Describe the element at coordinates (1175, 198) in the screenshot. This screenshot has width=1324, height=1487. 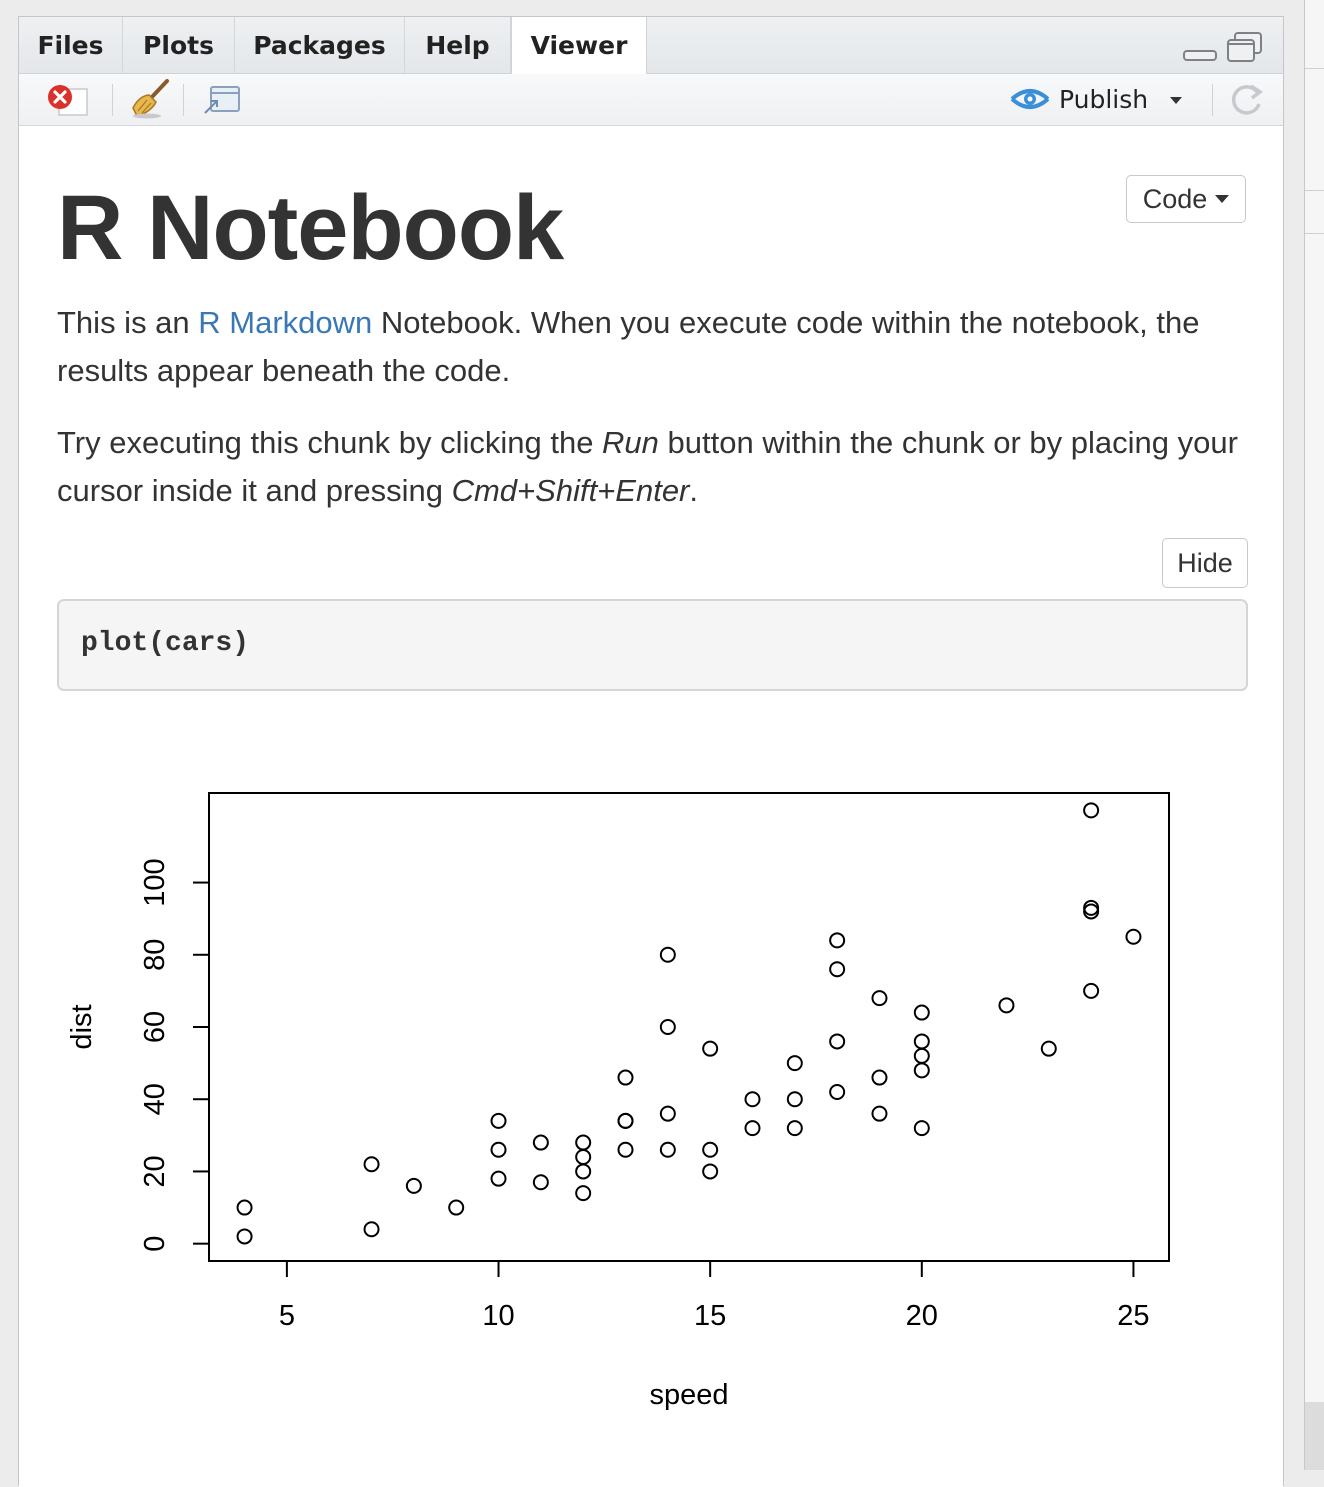
I see `code-menu-label: Code` at that location.